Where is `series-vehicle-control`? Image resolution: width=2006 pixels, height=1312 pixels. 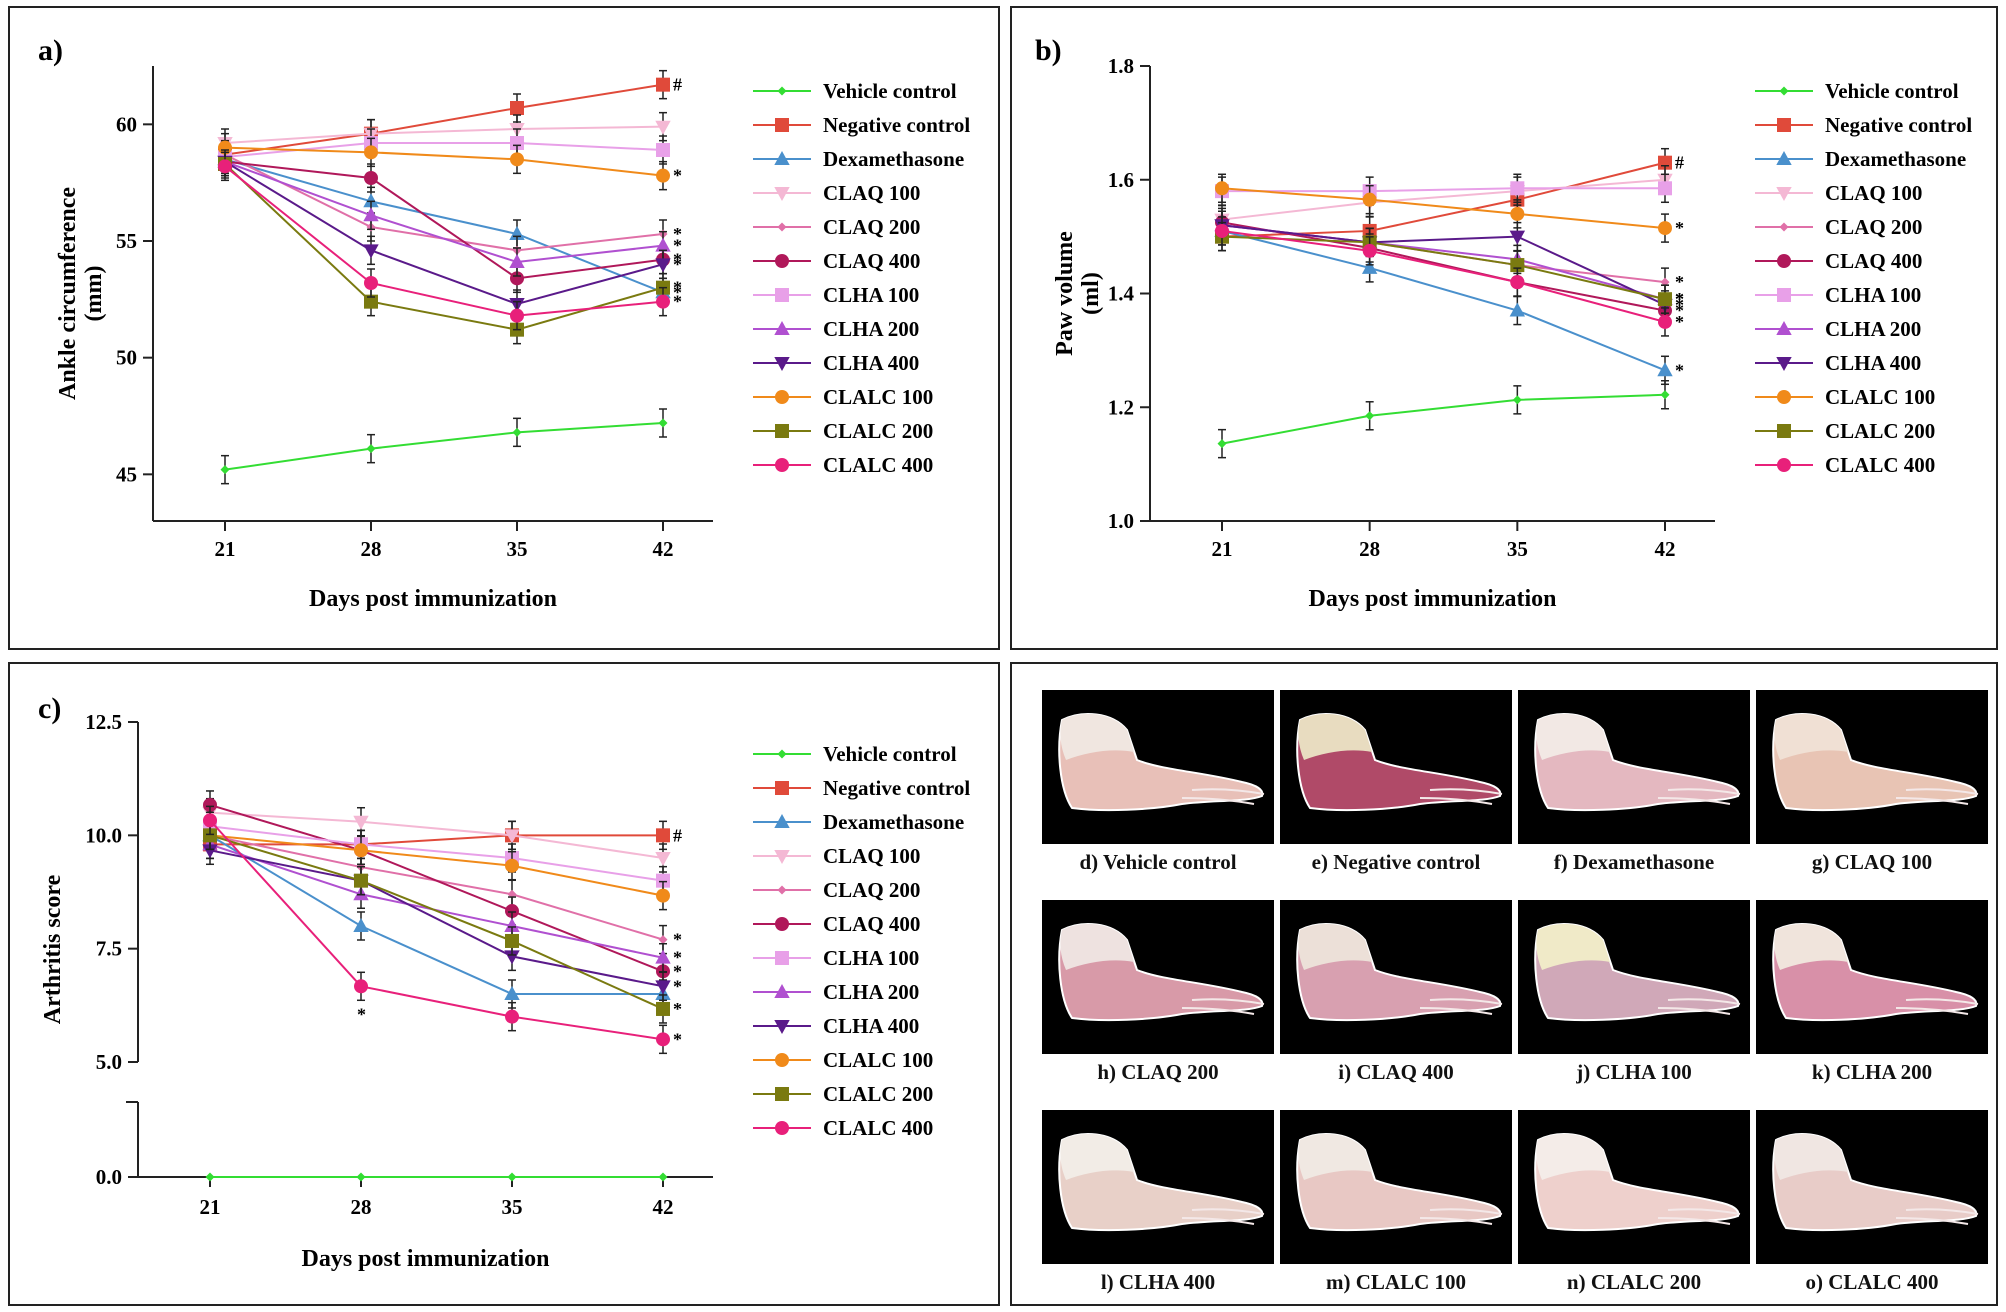 series-vehicle-control is located at coordinates (444, 446).